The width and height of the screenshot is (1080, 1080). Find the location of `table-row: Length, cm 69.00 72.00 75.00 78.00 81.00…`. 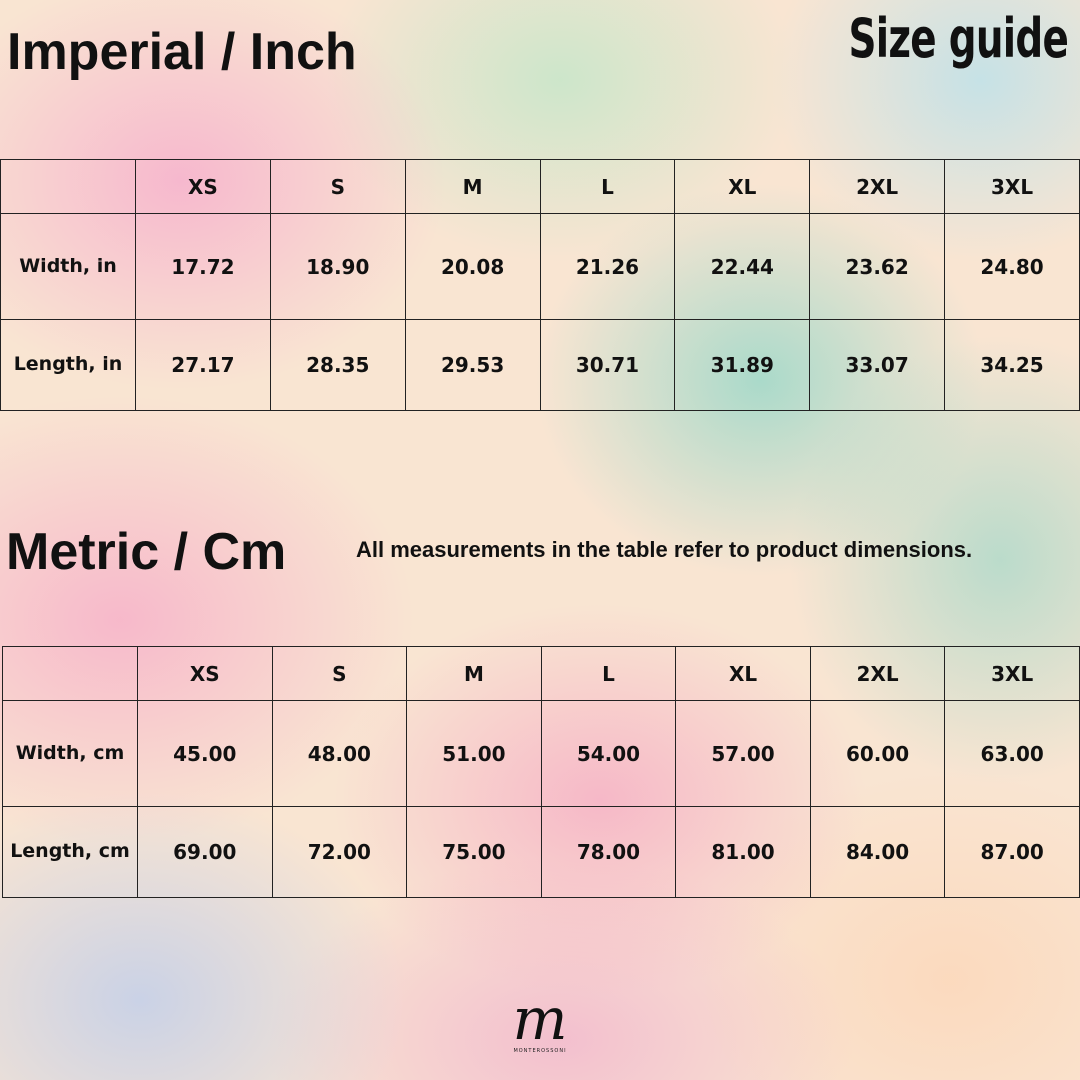

table-row: Length, cm 69.00 72.00 75.00 78.00 81.00… is located at coordinates (541, 852).